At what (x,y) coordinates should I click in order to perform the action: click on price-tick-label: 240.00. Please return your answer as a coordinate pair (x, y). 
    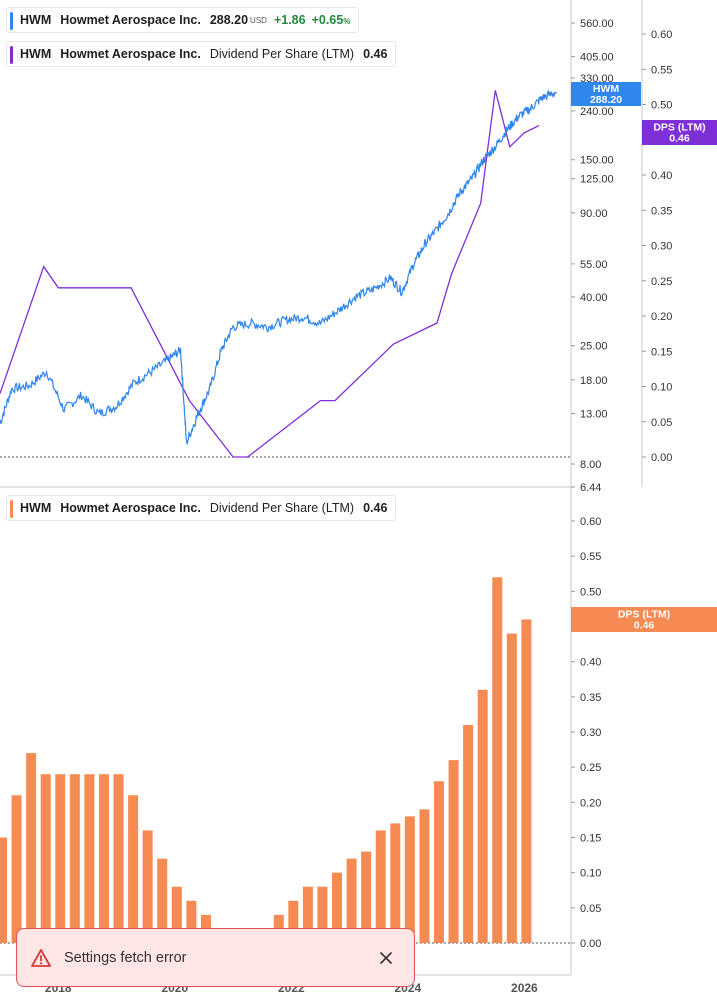
    Looking at the image, I should click on (597, 112).